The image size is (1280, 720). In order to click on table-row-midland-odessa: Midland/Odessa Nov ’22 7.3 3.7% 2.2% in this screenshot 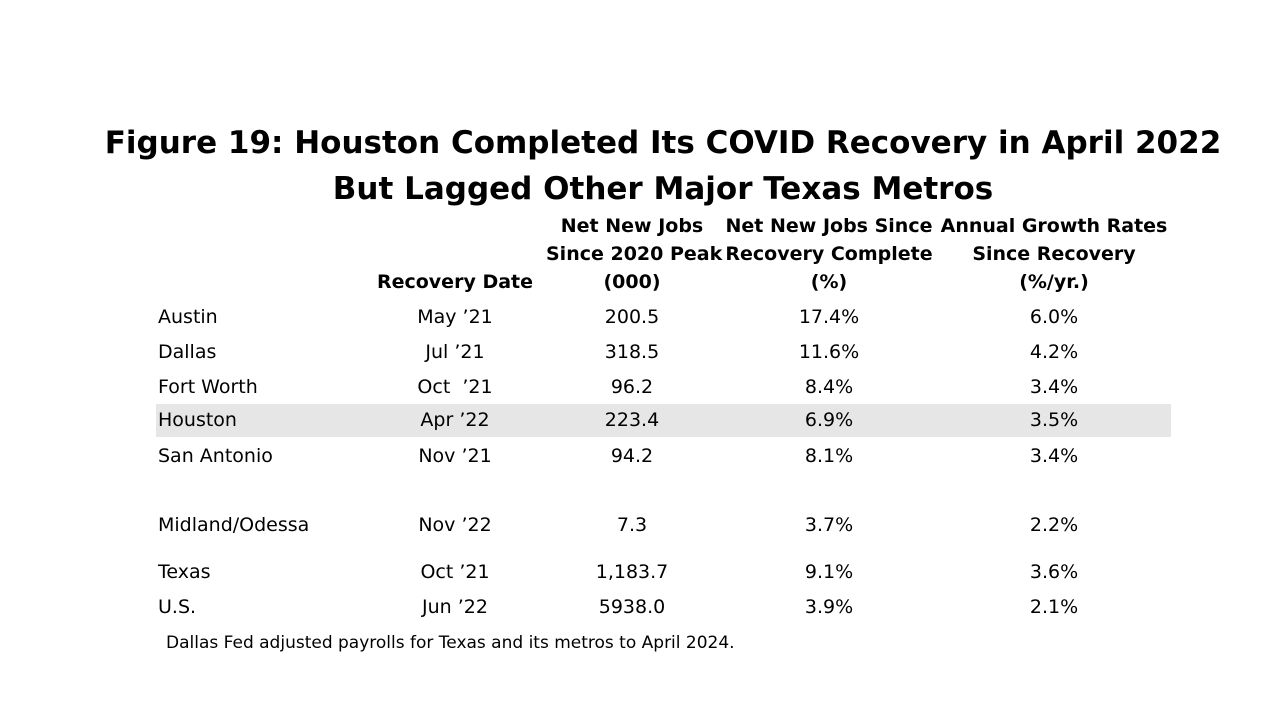, I will do `click(640, 525)`.